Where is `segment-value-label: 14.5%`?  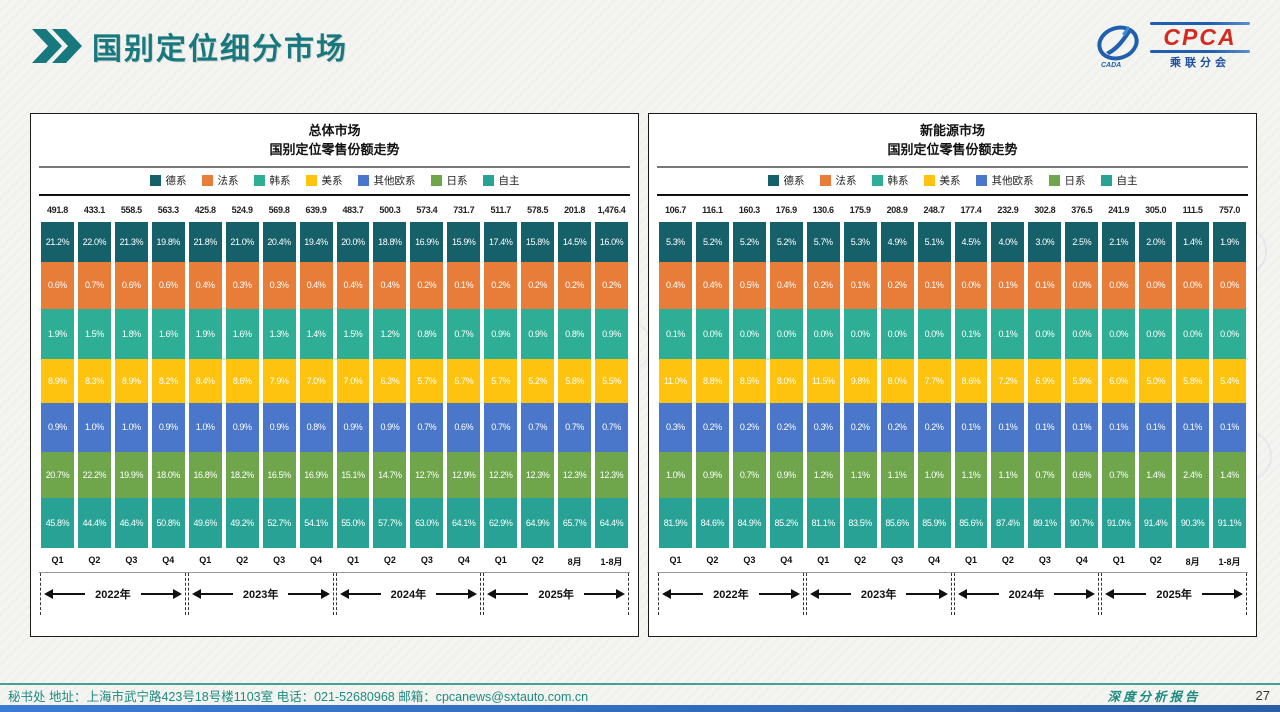 segment-value-label: 14.5% is located at coordinates (574, 241).